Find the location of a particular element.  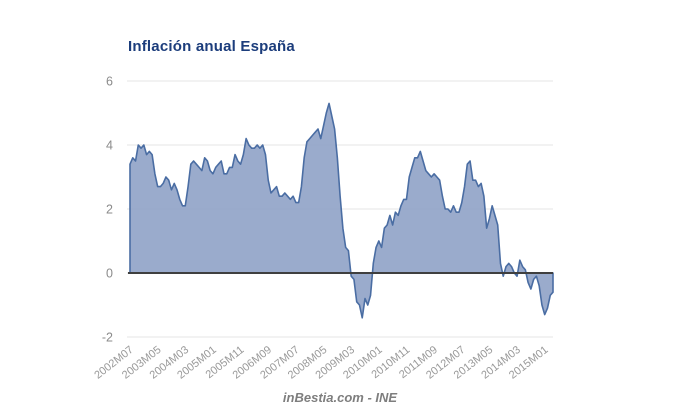

y-axis-tick-label: 4 is located at coordinates (109, 146).